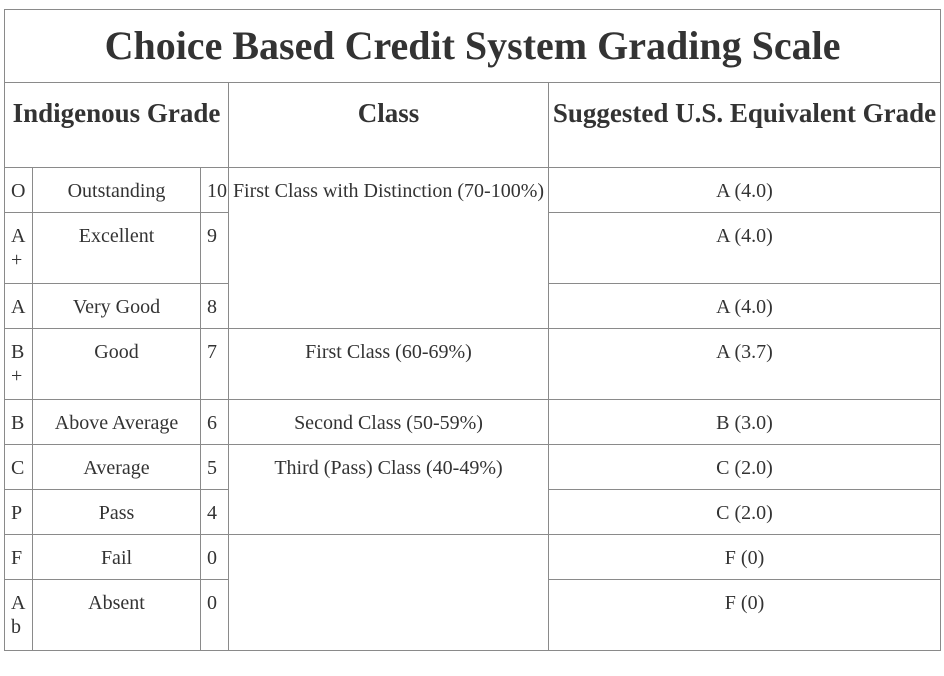  What do you see at coordinates (388, 248) in the screenshot?
I see `class-cell: First Class with Distinction (70-100%)` at bounding box center [388, 248].